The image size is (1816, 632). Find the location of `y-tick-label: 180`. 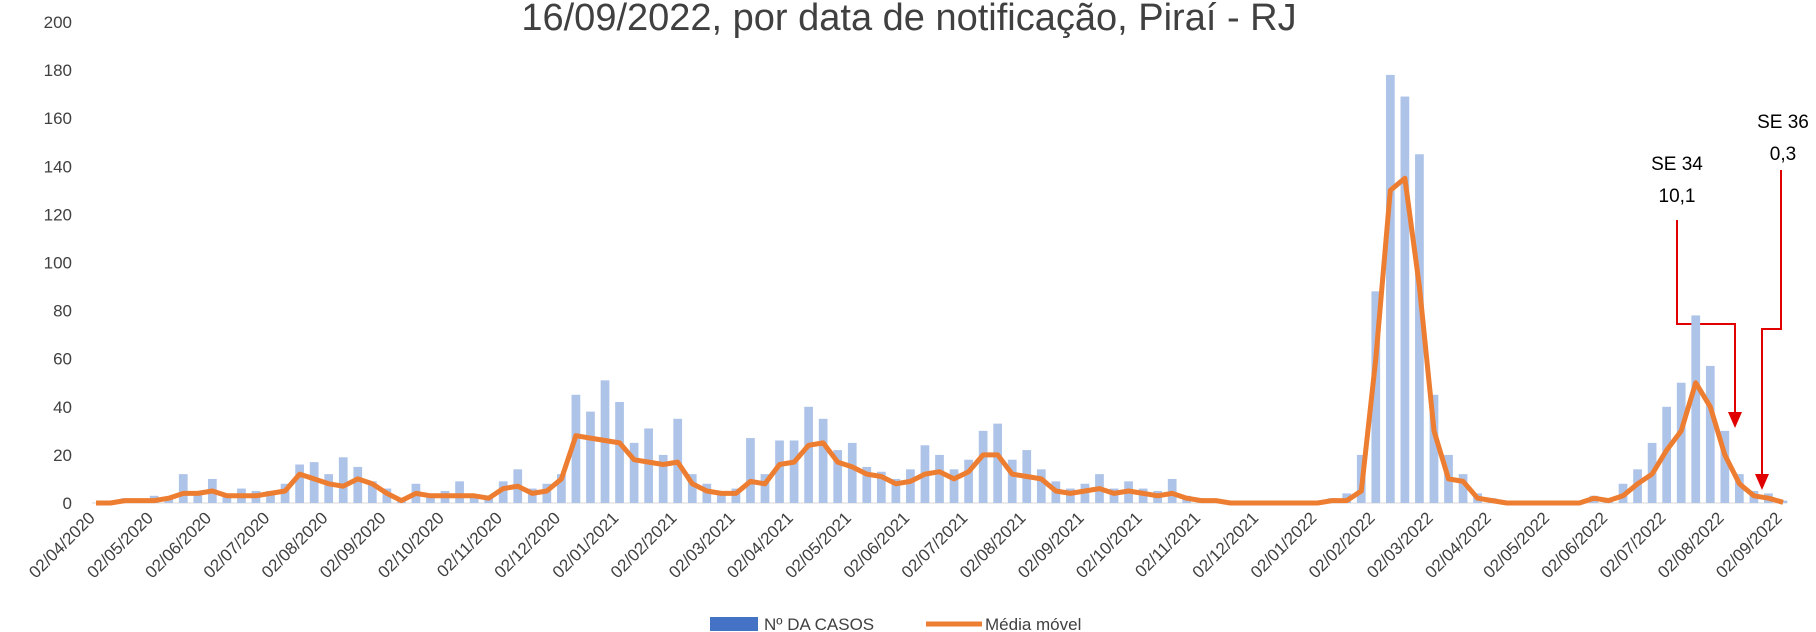

y-tick-label: 180 is located at coordinates (58, 70).